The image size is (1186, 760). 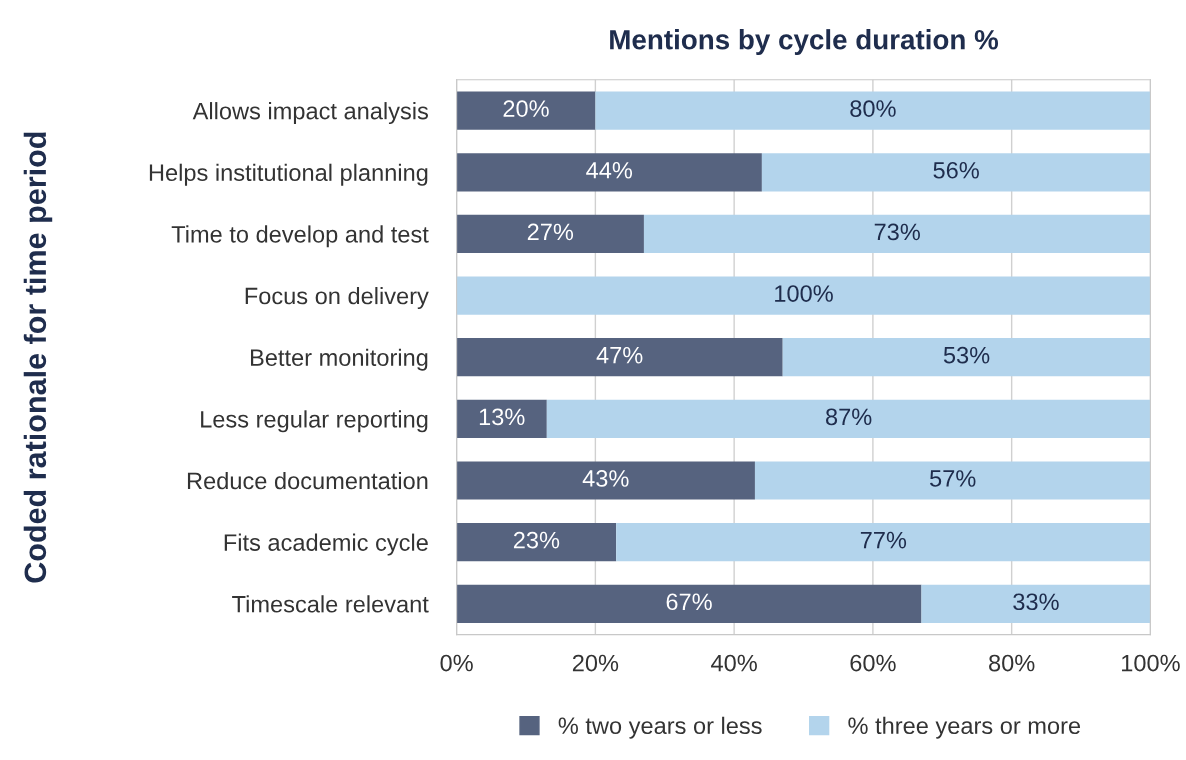 I want to click on x-tick-label: 0%, so click(x=456, y=663).